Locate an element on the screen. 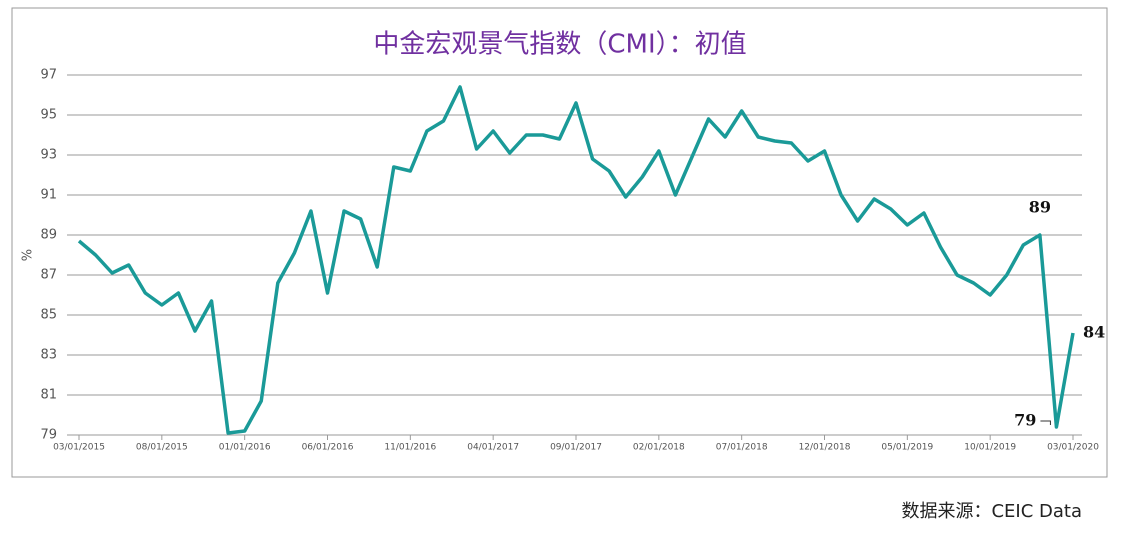 The height and width of the screenshot is (547, 1123). x-tick-label: 12/01/2018 is located at coordinates (825, 448).